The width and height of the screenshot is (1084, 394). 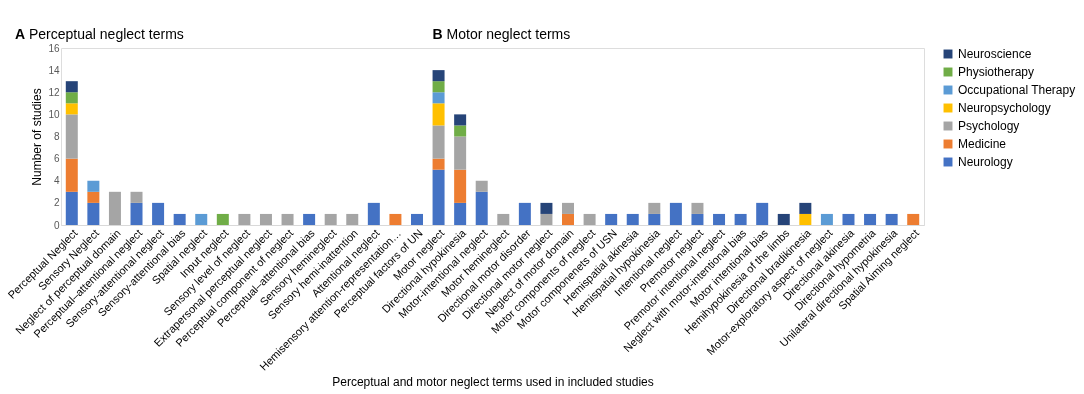 I want to click on y-tick-label: 6, so click(x=56, y=159).